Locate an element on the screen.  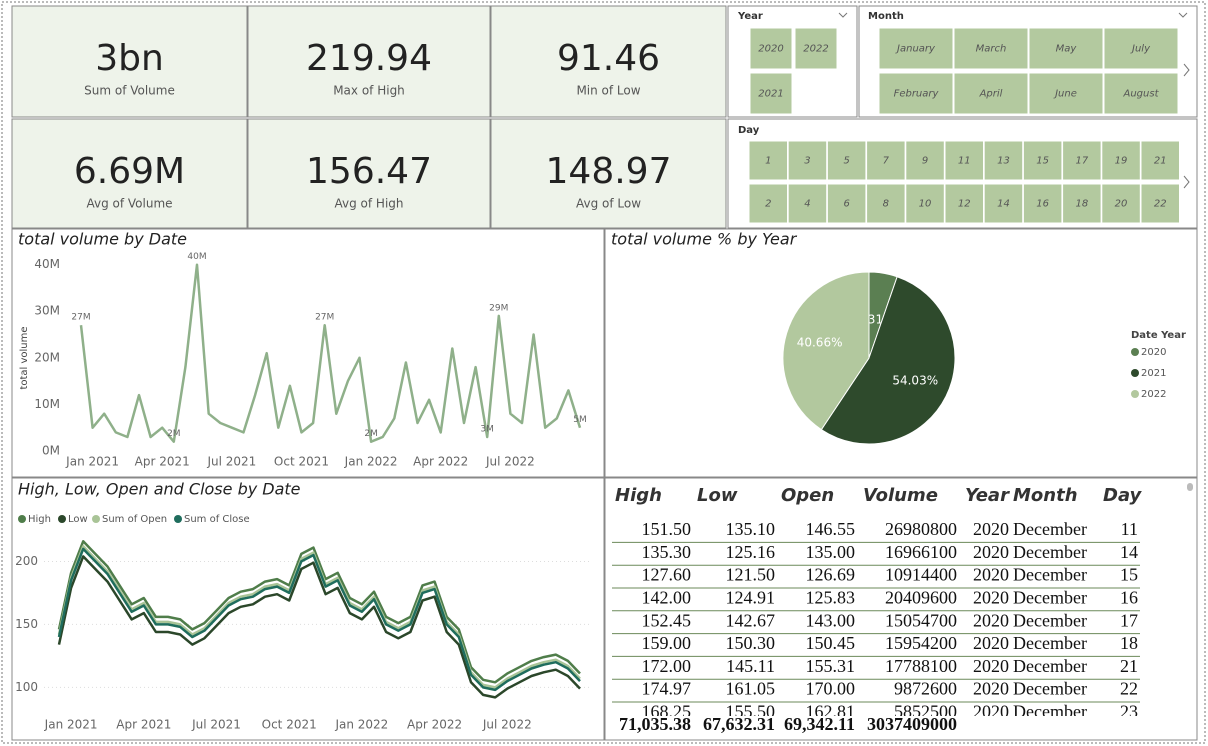
slicer-item: June is located at coordinates (1065, 94).